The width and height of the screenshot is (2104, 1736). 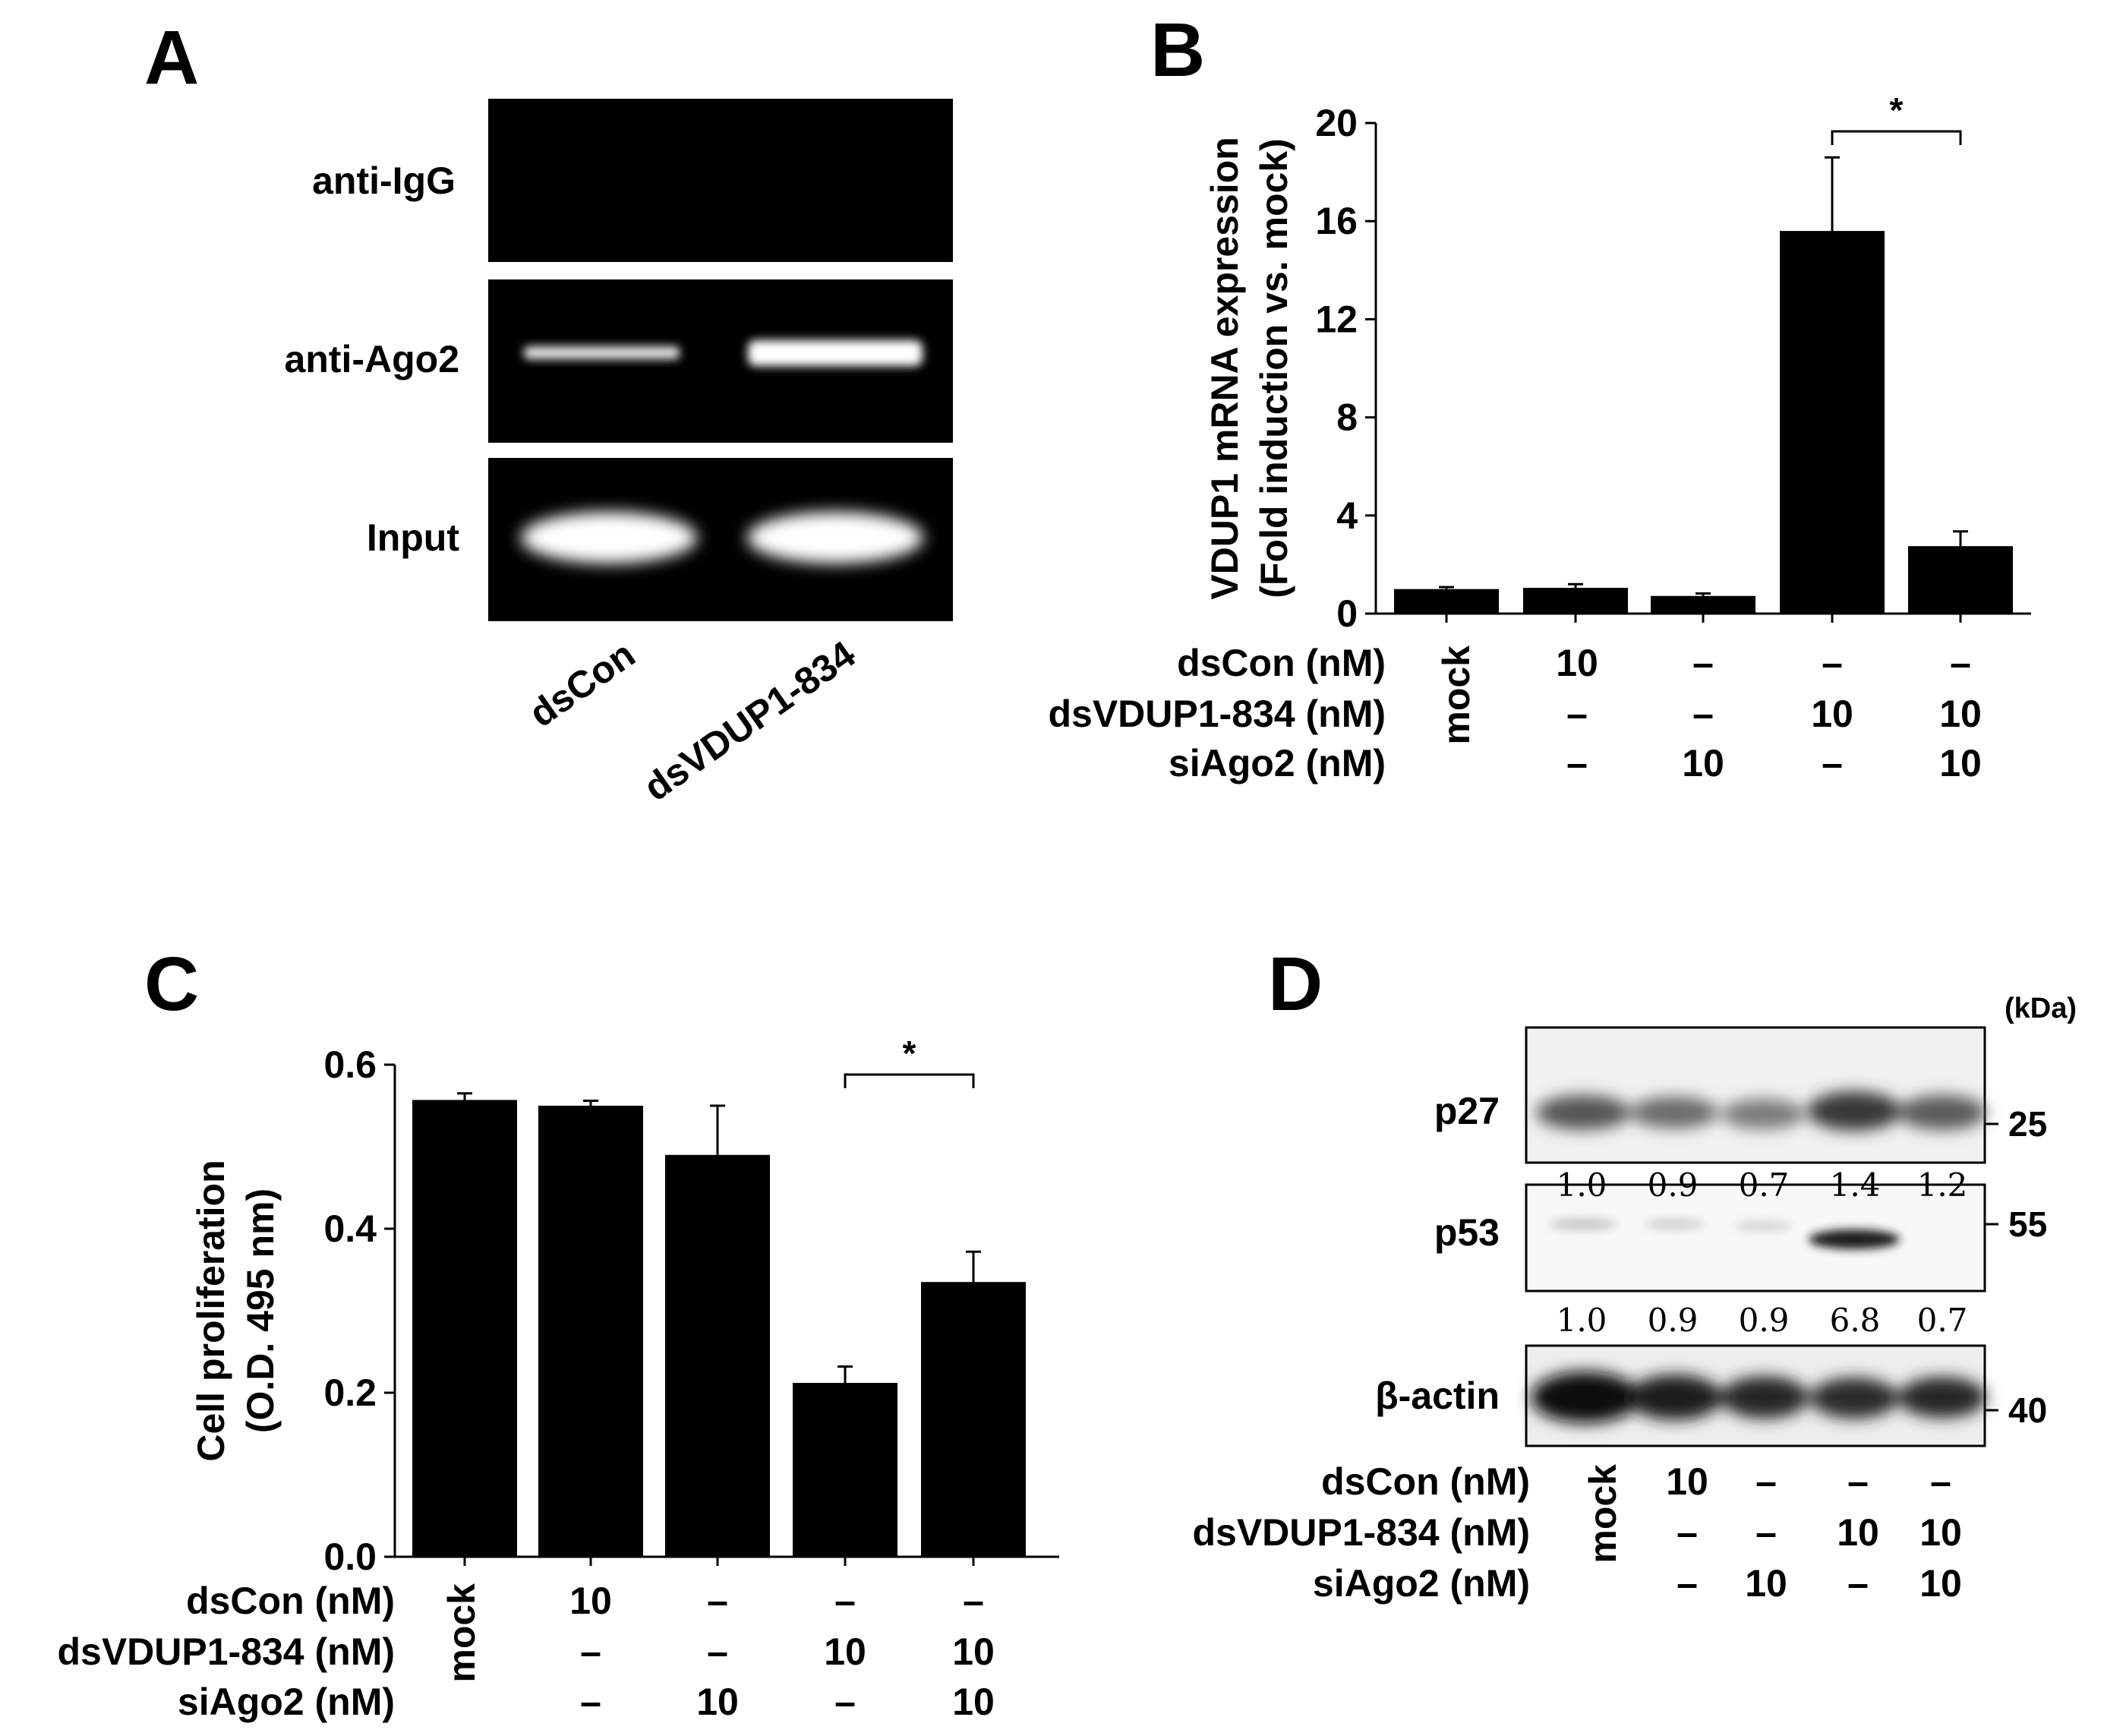 I want to click on panel-d-blots: 25 p27 55 p53 40 β-actin, so click(x=1711, y=1236).